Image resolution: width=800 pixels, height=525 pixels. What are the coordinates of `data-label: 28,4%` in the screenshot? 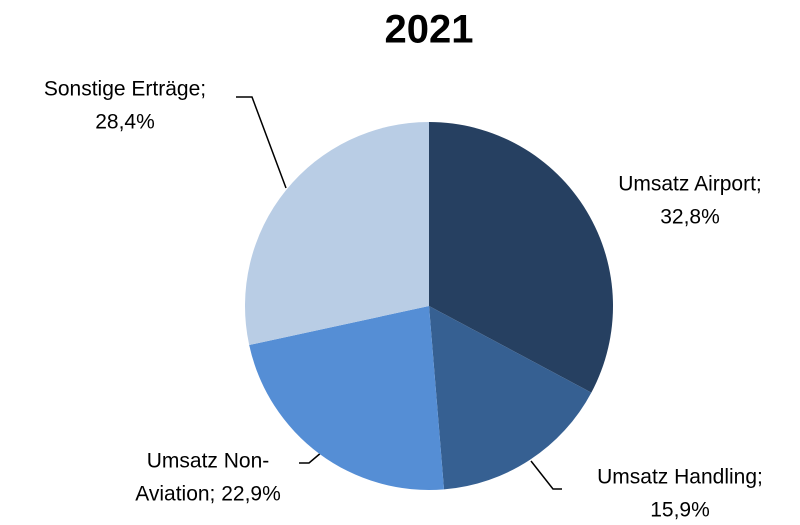 It's located at (125, 122).